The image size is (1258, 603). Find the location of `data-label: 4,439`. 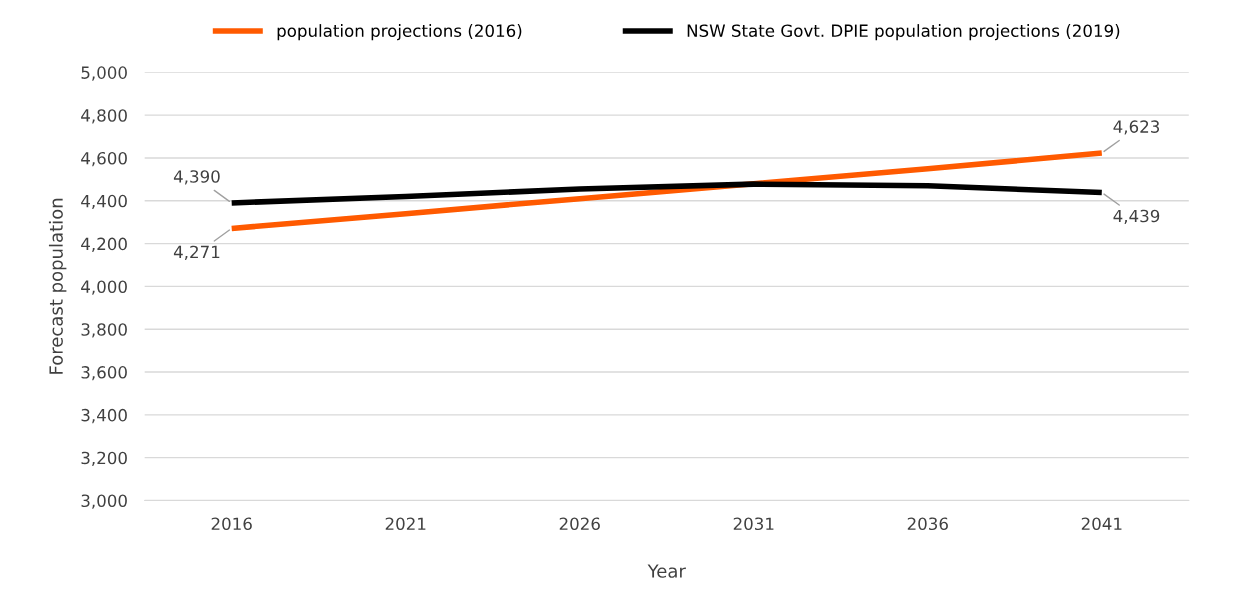

data-label: 4,439 is located at coordinates (1136, 216).